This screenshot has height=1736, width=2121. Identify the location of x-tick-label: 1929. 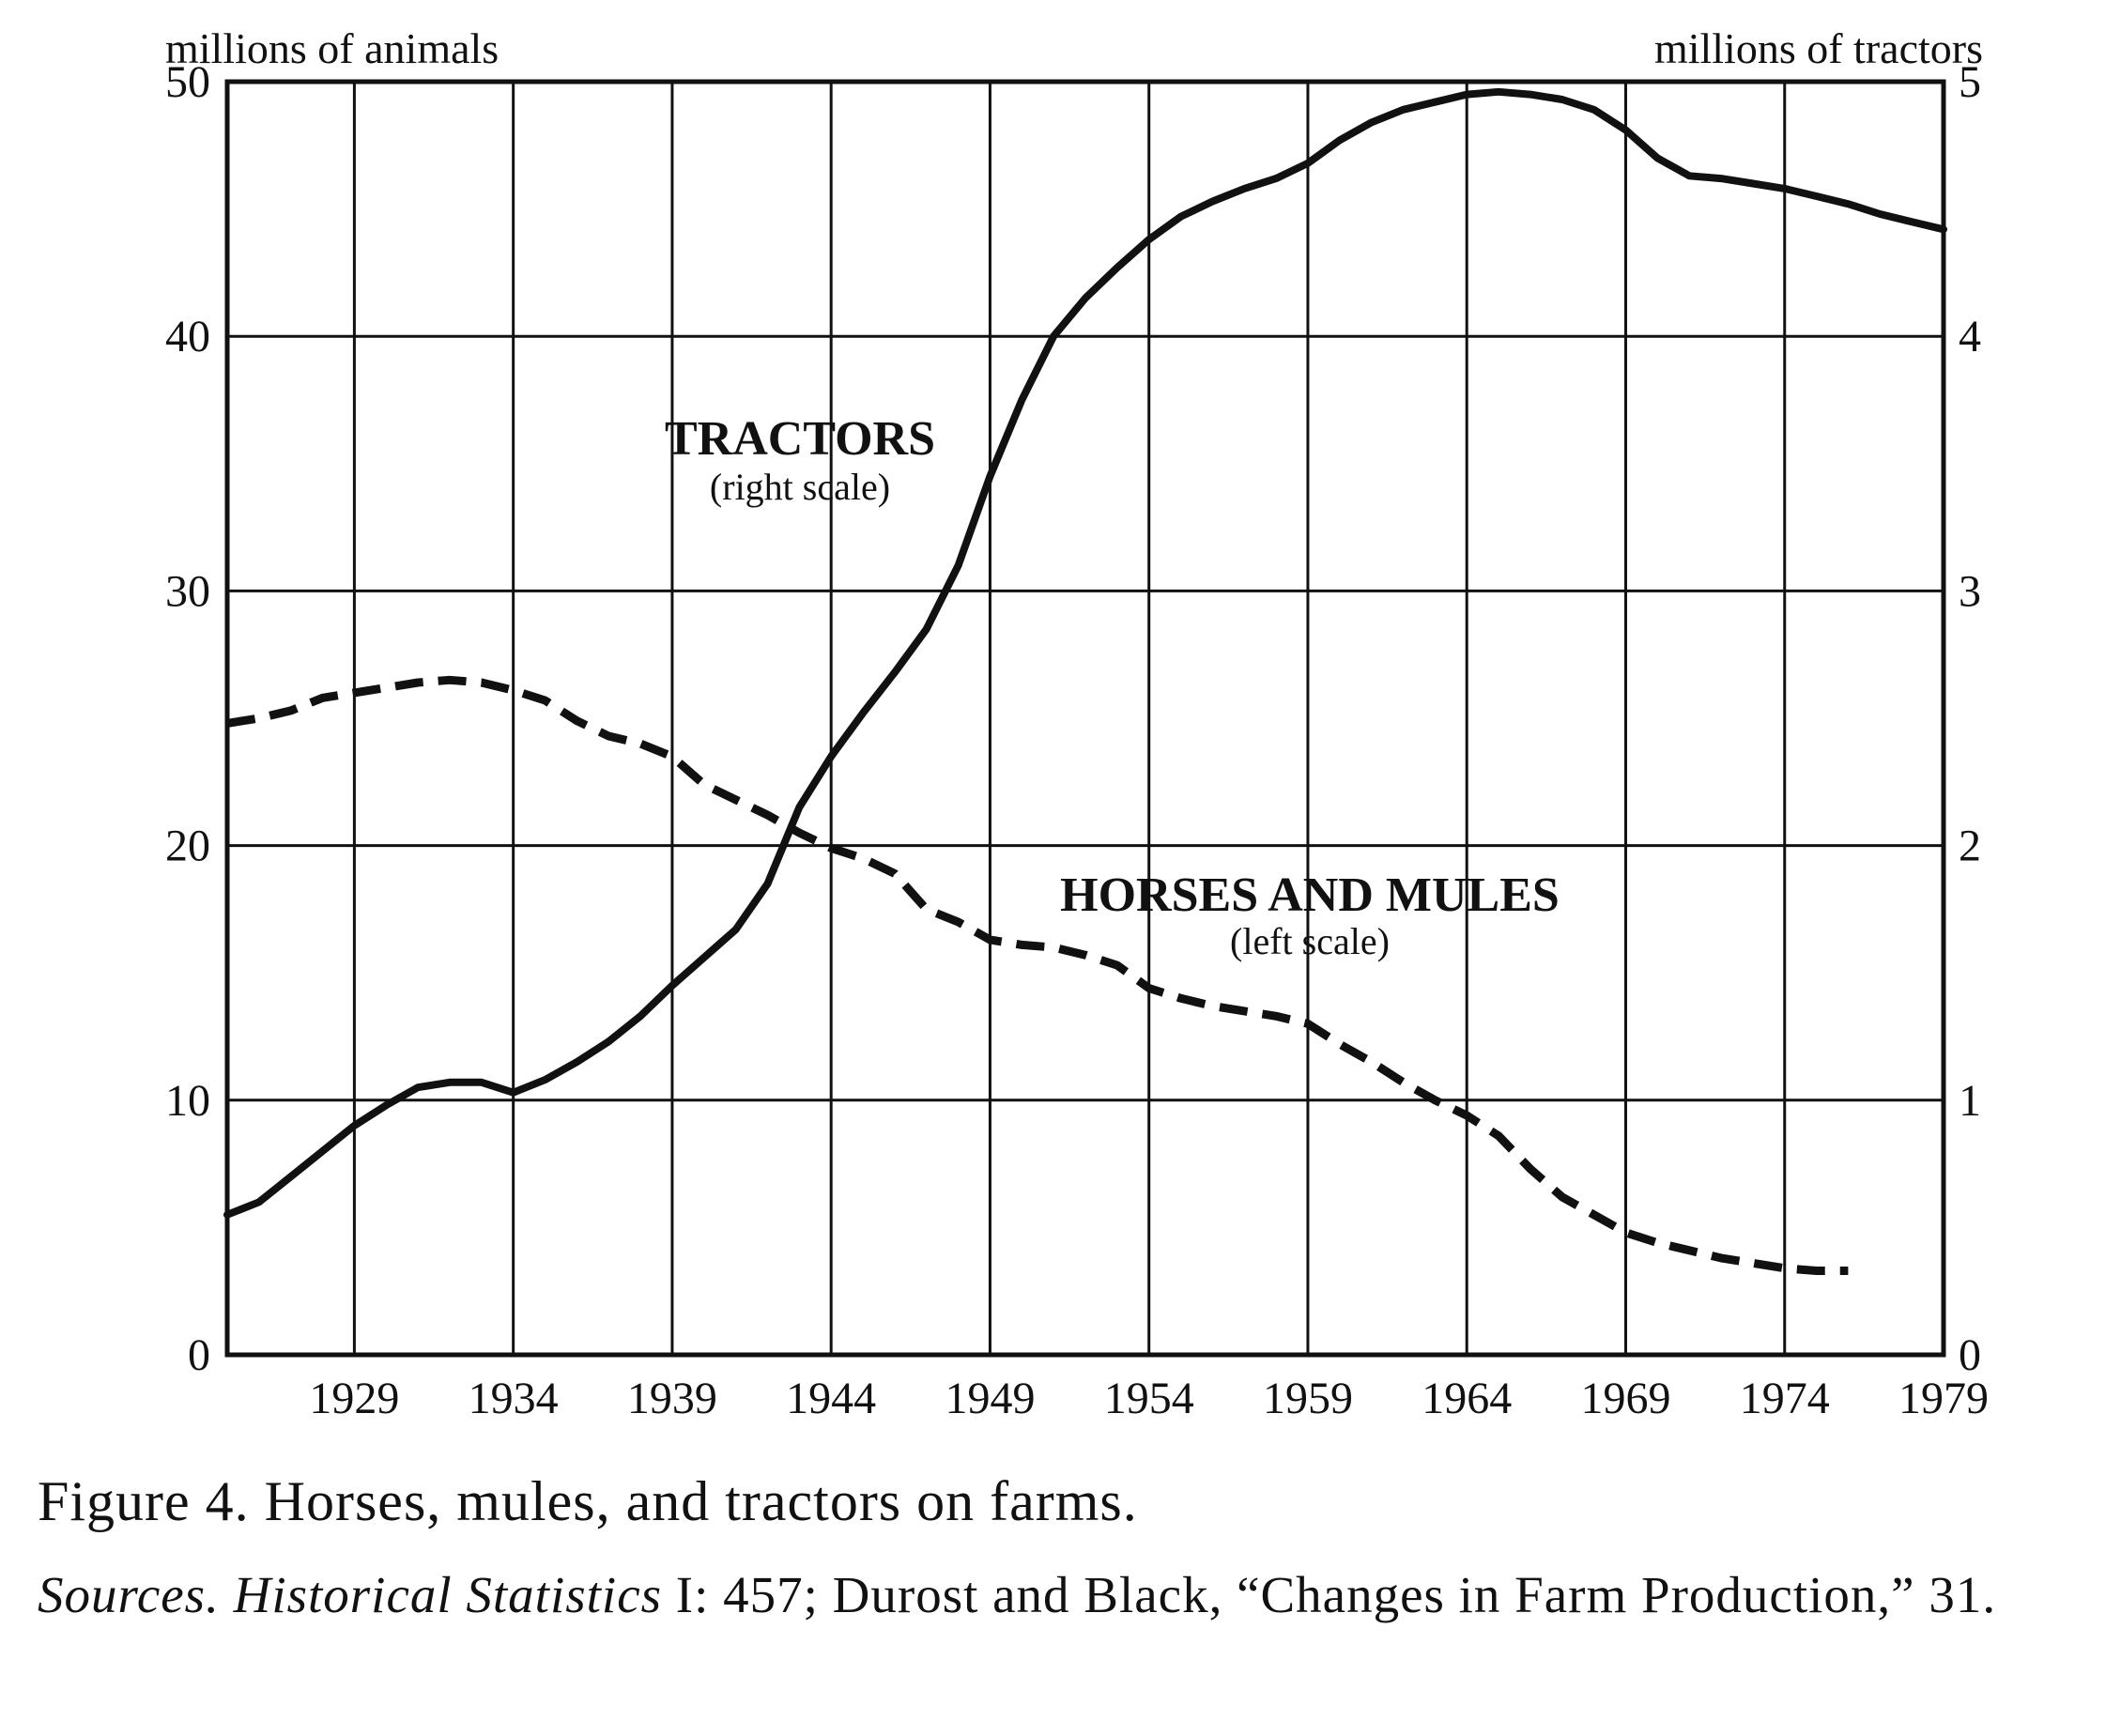
(354, 1398).